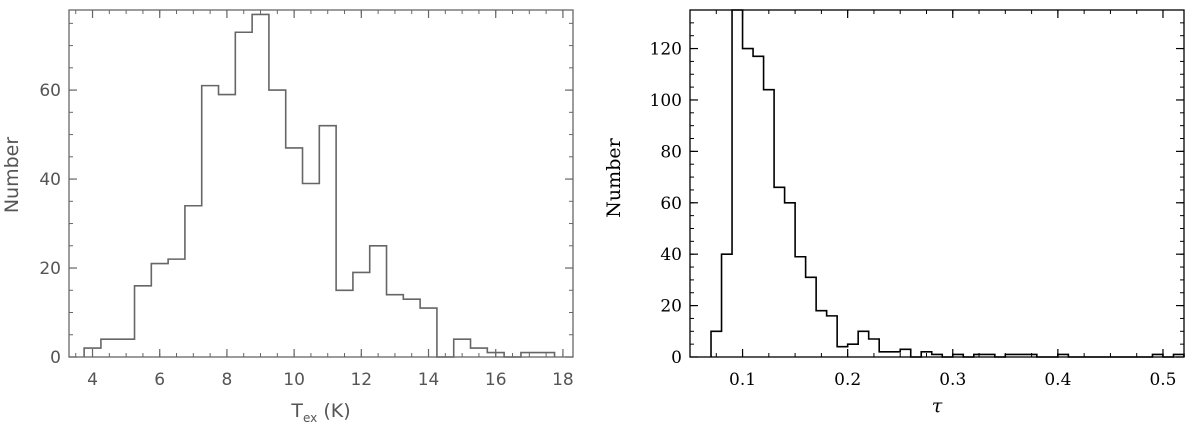 This screenshot has width=1200, height=438. Describe the element at coordinates (937, 406) in the screenshot. I see `x-axis-title: τ` at that location.